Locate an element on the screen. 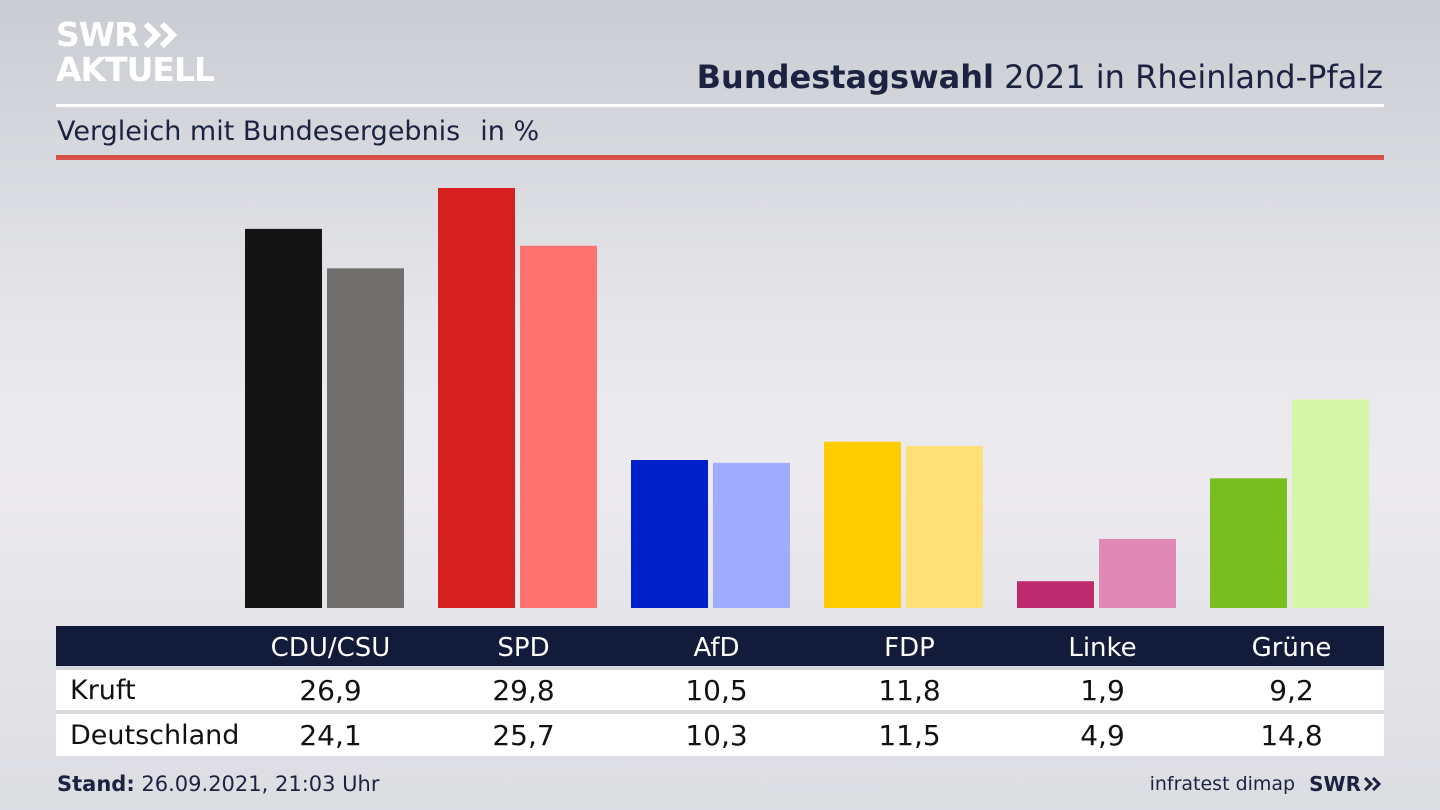 Image resolution: width=1440 pixels, height=810 pixels. value-cell: 24,1 is located at coordinates (330, 735).